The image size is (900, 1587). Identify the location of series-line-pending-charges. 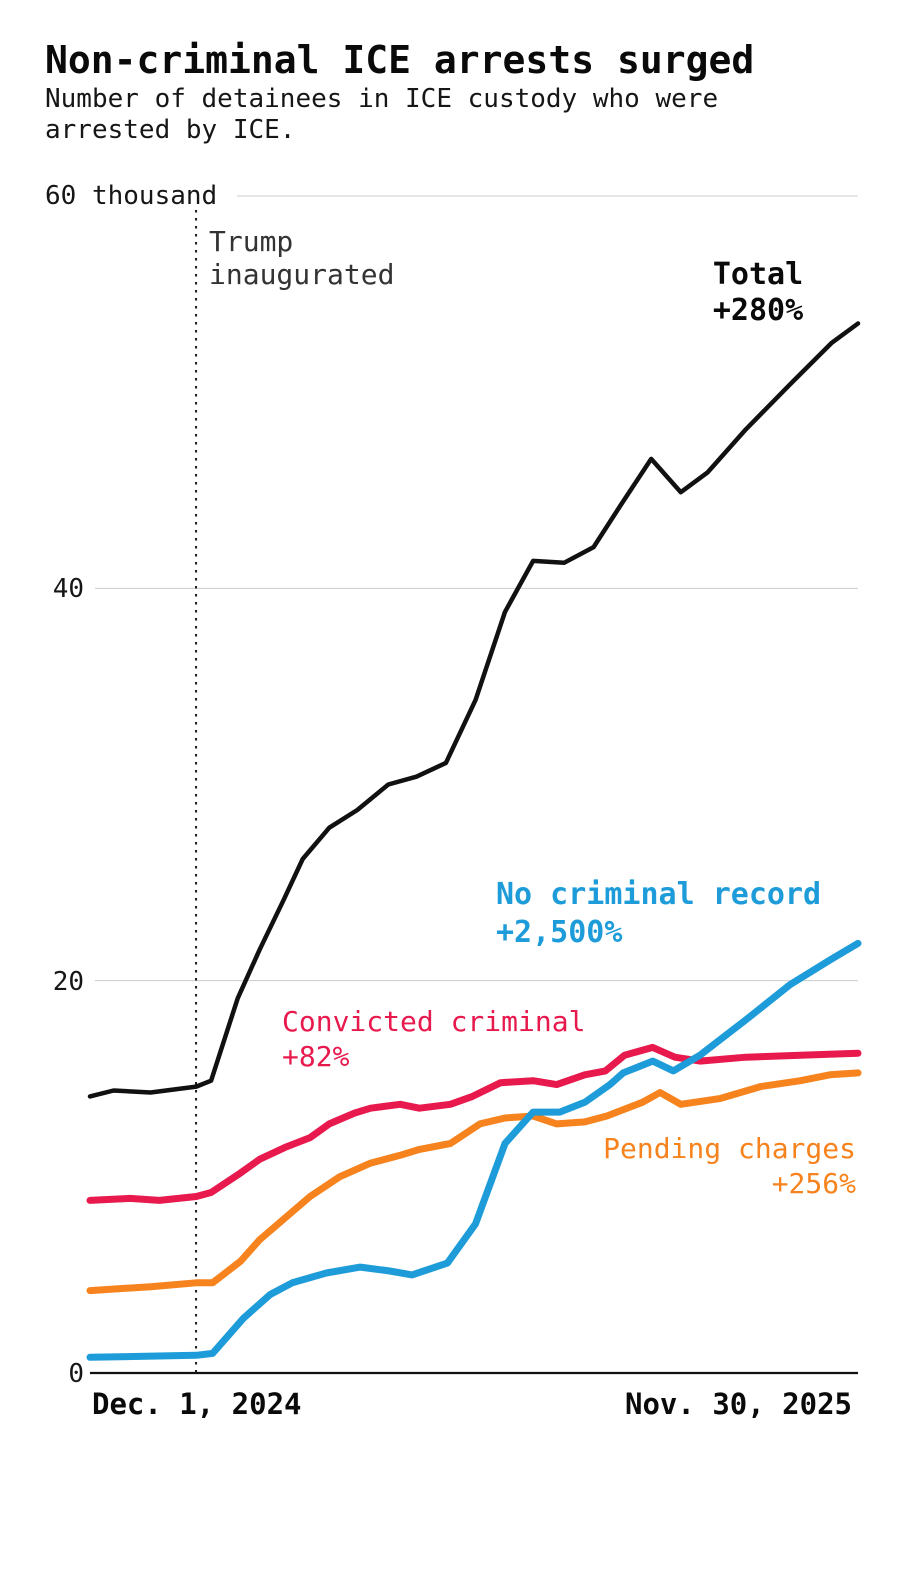
(474, 1182).